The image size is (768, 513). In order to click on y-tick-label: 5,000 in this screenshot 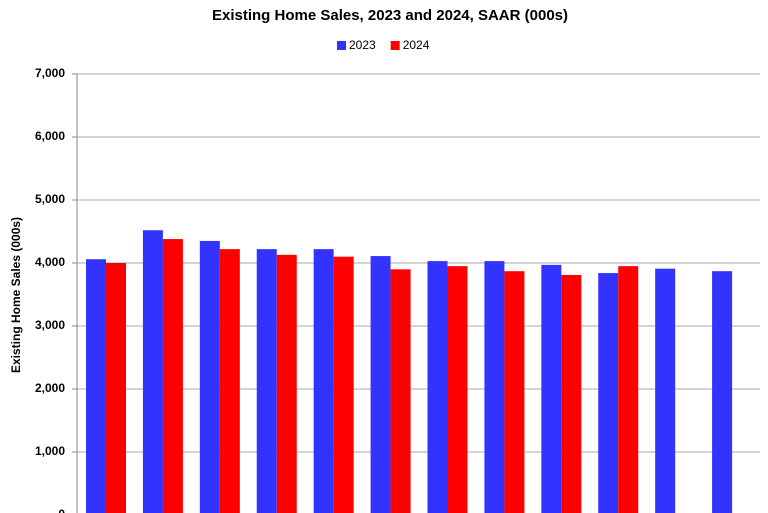, I will do `click(50, 199)`.